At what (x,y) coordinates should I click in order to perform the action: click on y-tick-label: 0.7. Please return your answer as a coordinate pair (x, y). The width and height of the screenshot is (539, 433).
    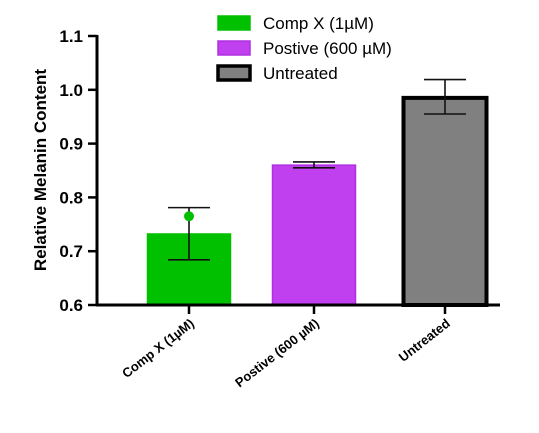
    Looking at the image, I should click on (71, 251).